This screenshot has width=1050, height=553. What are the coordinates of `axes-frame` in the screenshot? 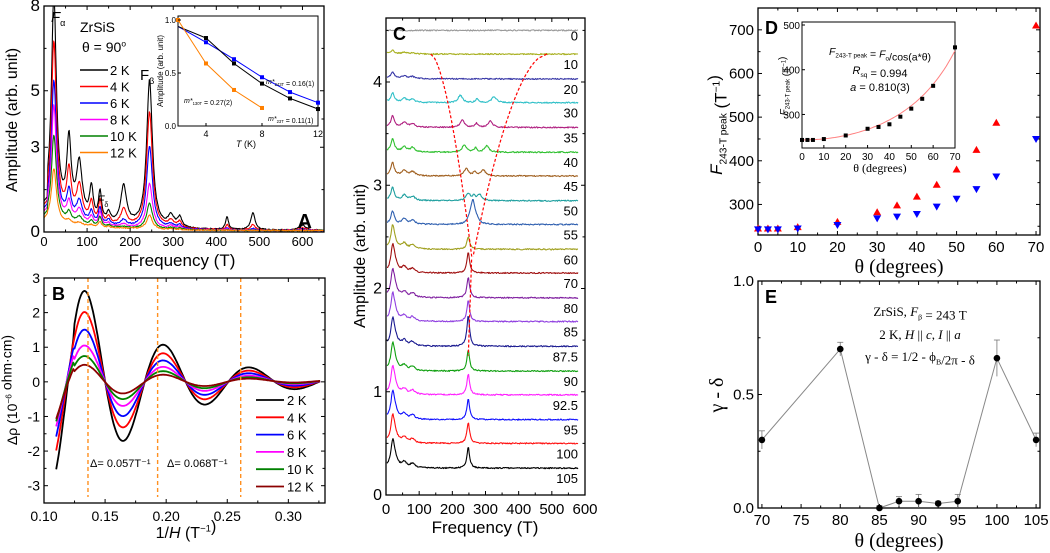 It's located at (184, 390).